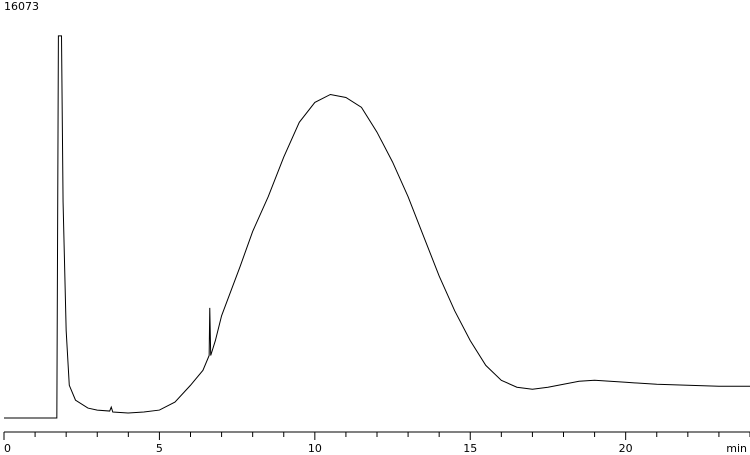 Image resolution: width=750 pixels, height=455 pixels. I want to click on y-tick-label: 16073, so click(21, 6).